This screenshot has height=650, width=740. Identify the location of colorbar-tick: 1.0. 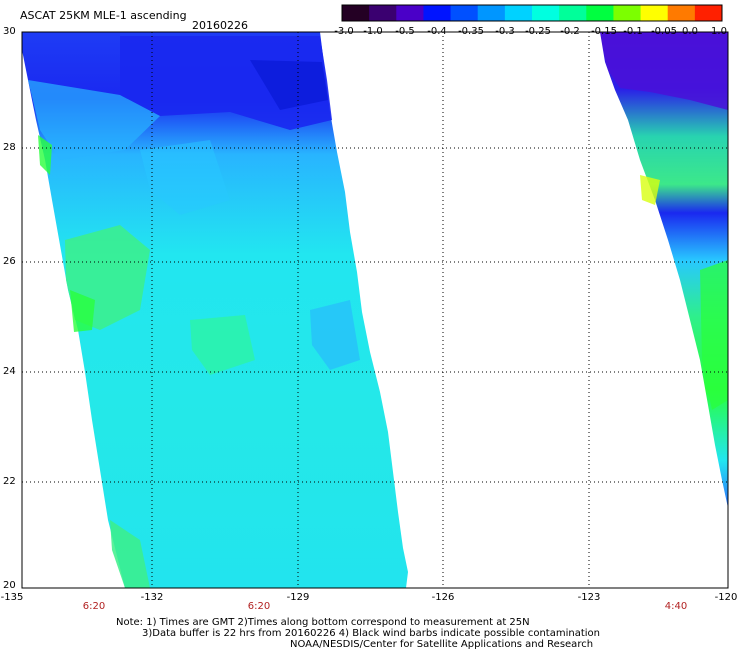
(719, 31).